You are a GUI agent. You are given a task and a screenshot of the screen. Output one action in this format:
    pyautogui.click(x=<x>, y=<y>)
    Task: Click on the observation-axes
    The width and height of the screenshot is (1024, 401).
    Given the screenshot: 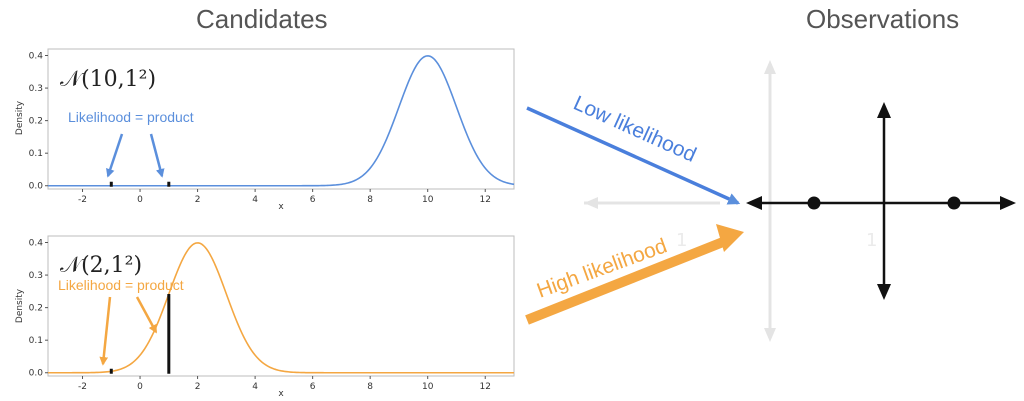 What is the action you would take?
    pyautogui.click(x=881, y=201)
    